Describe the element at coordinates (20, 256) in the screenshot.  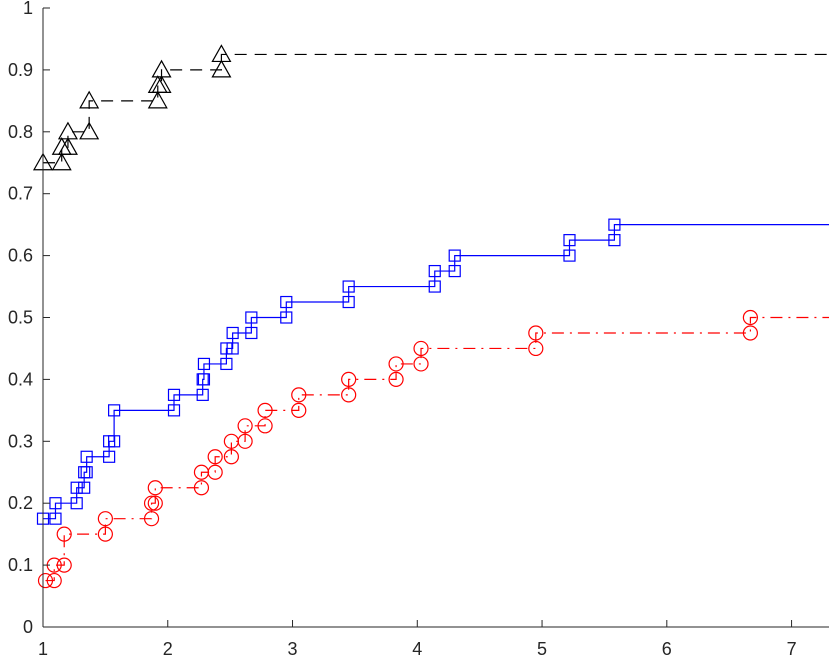
I see `y-tick-label-6: 0.6` at that location.